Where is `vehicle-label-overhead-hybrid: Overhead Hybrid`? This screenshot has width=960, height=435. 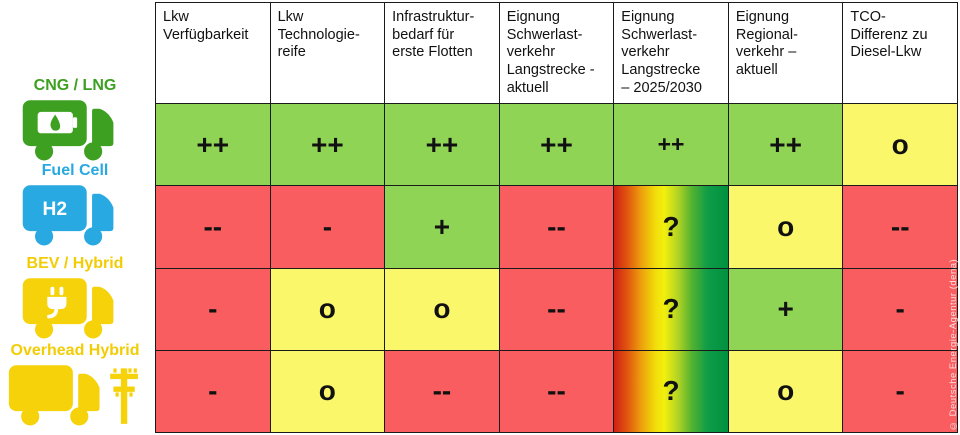
vehicle-label-overhead-hybrid: Overhead Hybrid is located at coordinates (75, 350).